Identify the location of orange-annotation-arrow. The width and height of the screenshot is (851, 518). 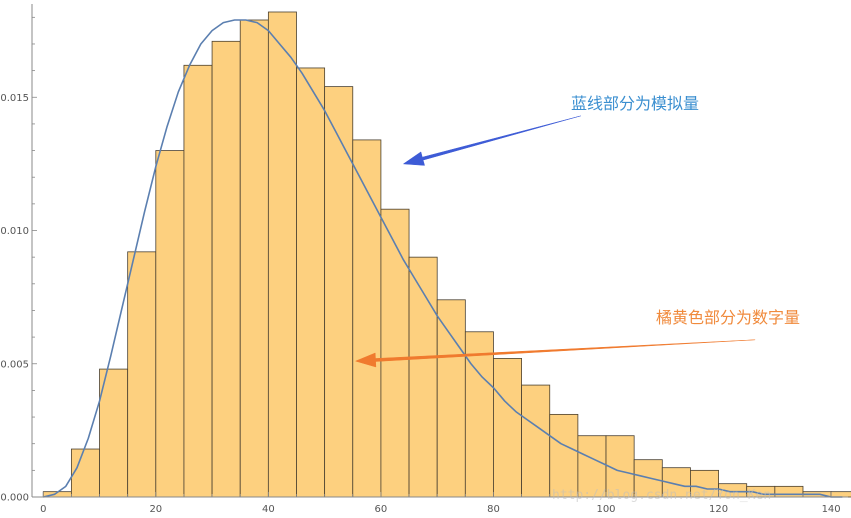
(555, 353).